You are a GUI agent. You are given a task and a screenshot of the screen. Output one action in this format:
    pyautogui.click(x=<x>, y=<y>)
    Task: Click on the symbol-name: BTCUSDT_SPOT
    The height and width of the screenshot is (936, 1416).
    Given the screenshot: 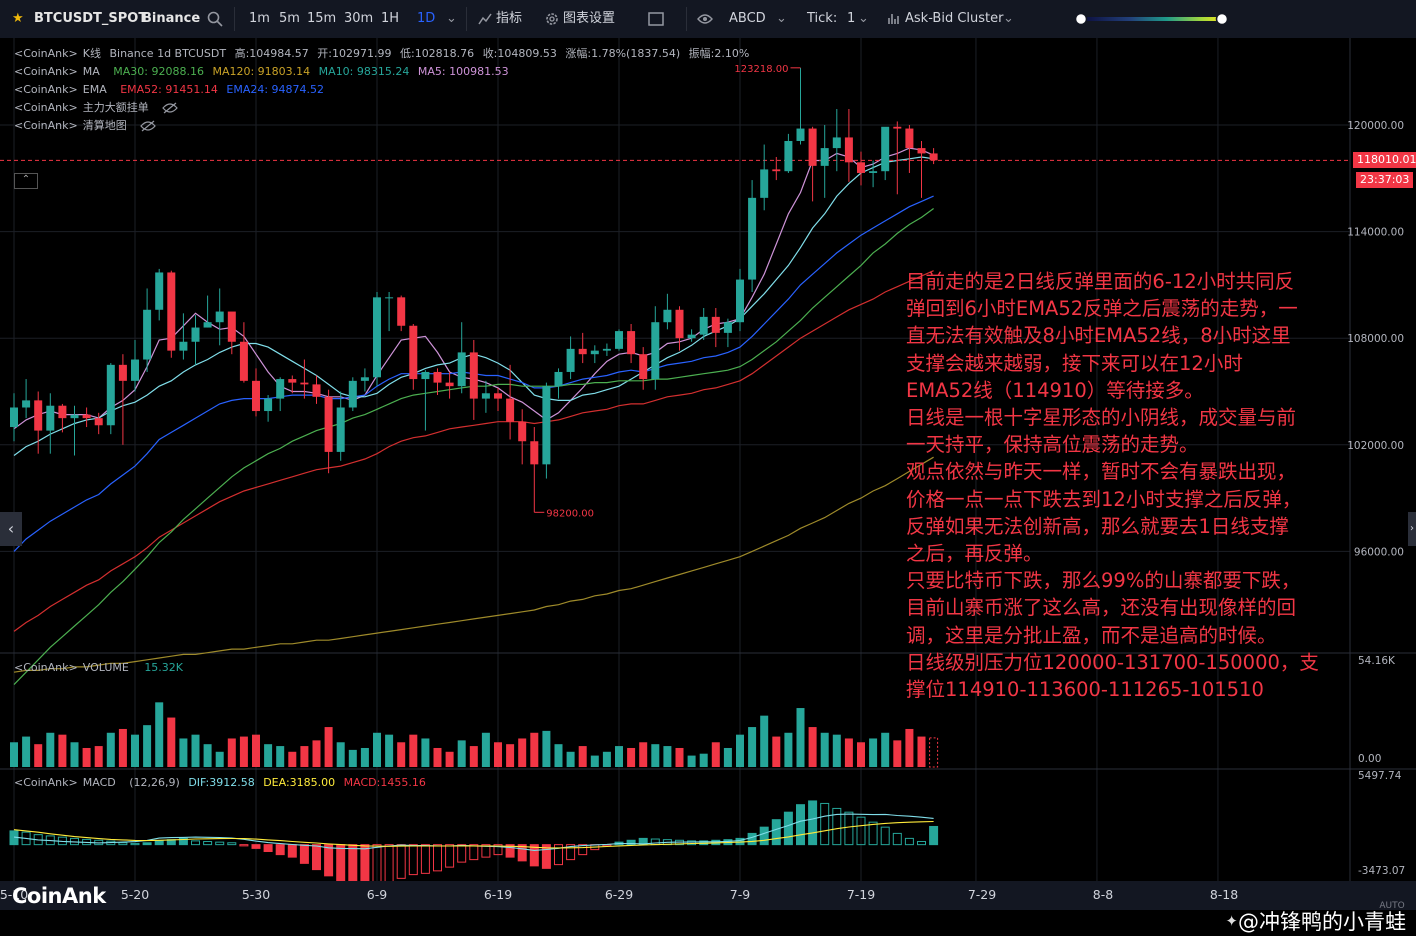 What is the action you would take?
    pyautogui.click(x=91, y=18)
    